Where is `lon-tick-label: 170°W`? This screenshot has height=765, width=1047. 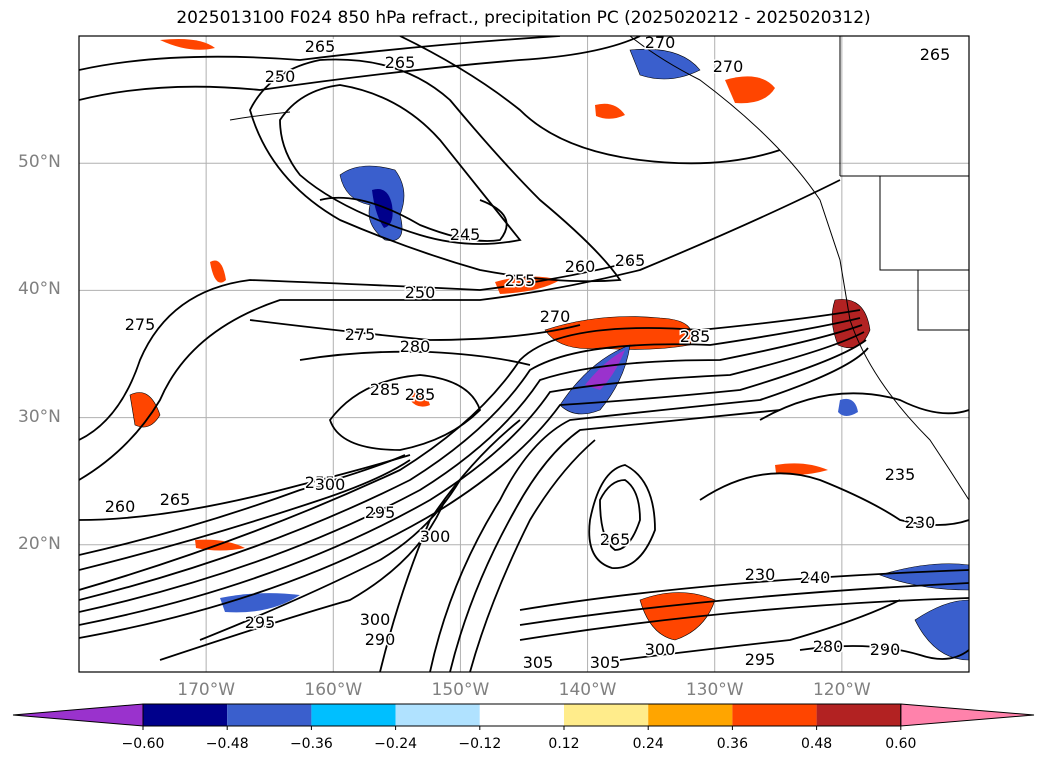 lon-tick-label: 170°W is located at coordinates (206, 690).